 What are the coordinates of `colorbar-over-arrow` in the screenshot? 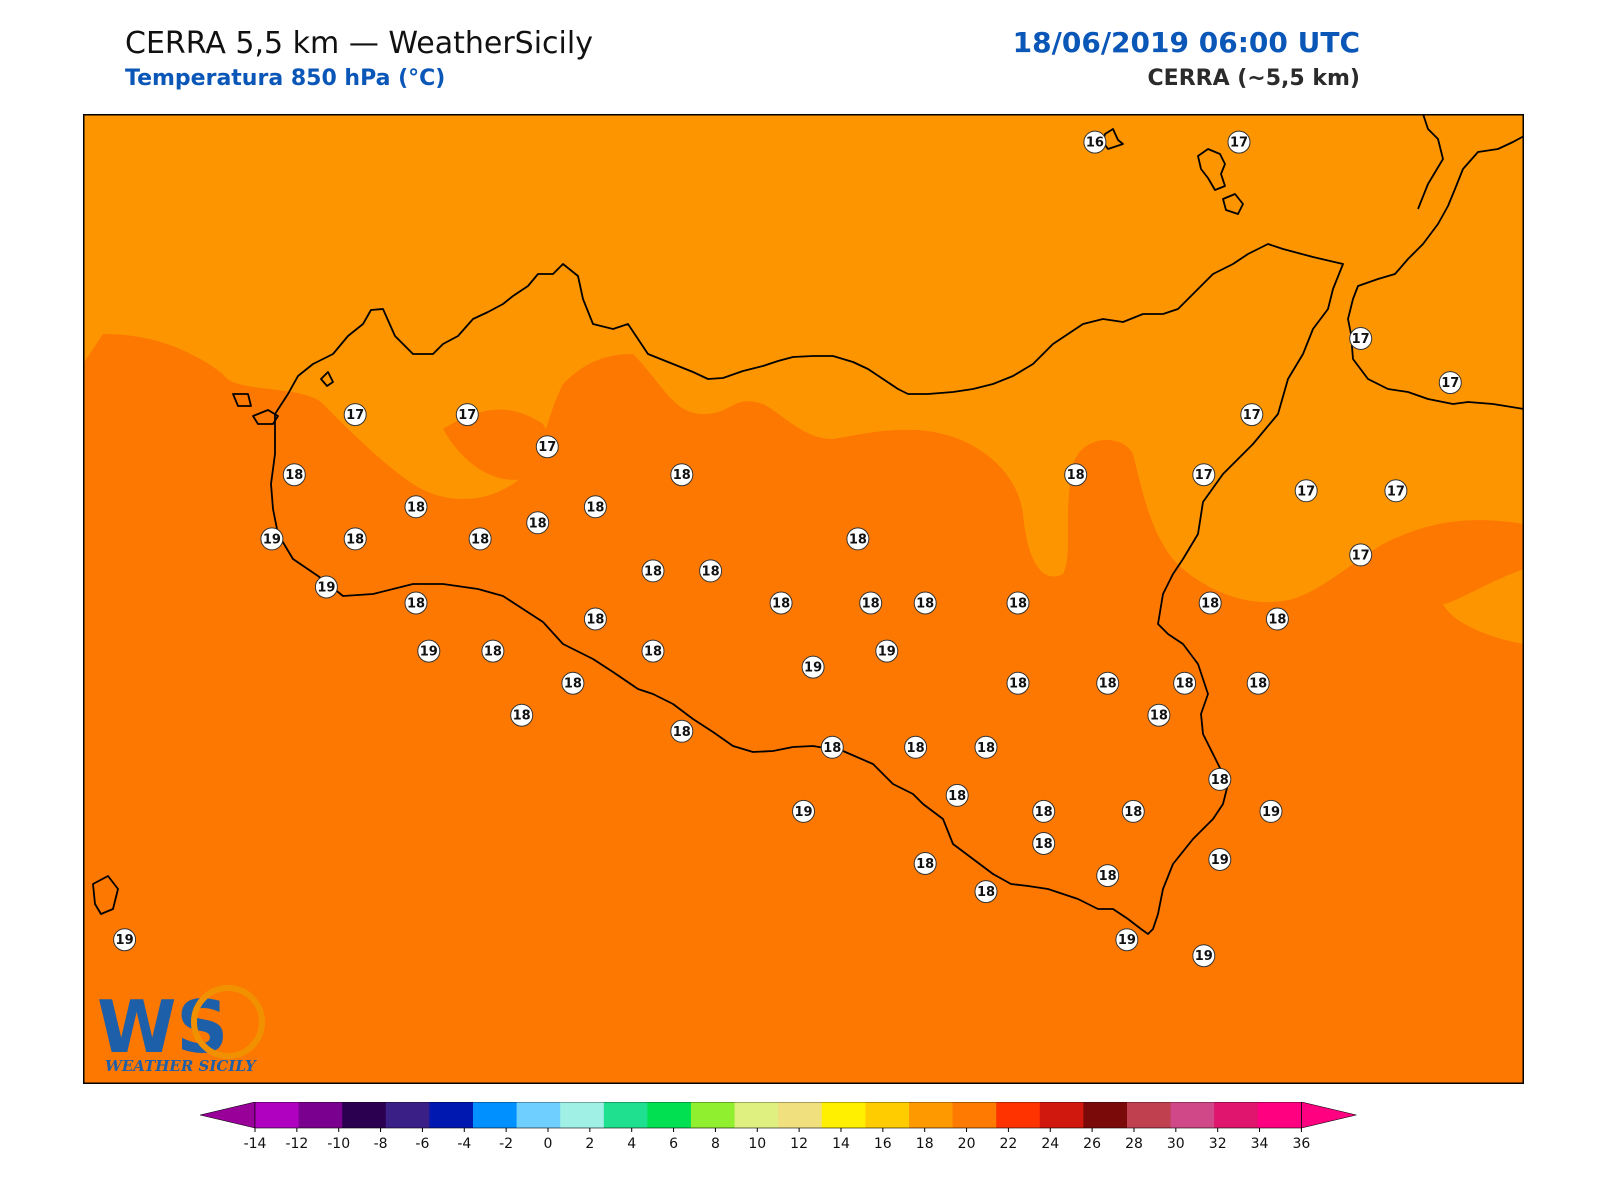 It's located at (1329, 1115).